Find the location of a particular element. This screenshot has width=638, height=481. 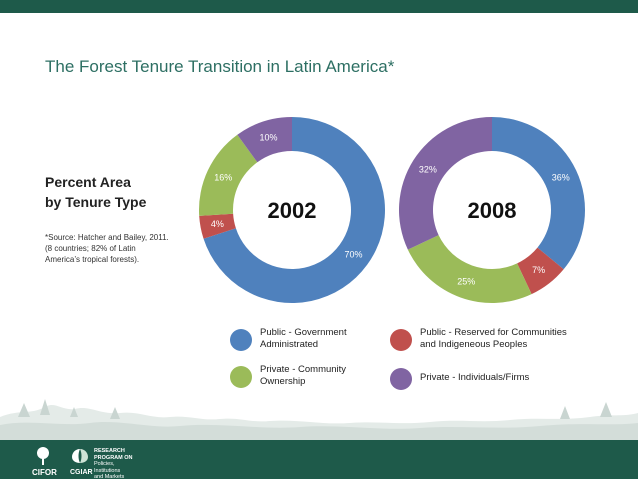

legend-label: Private - Individuals/Firms is located at coordinates (475, 377).